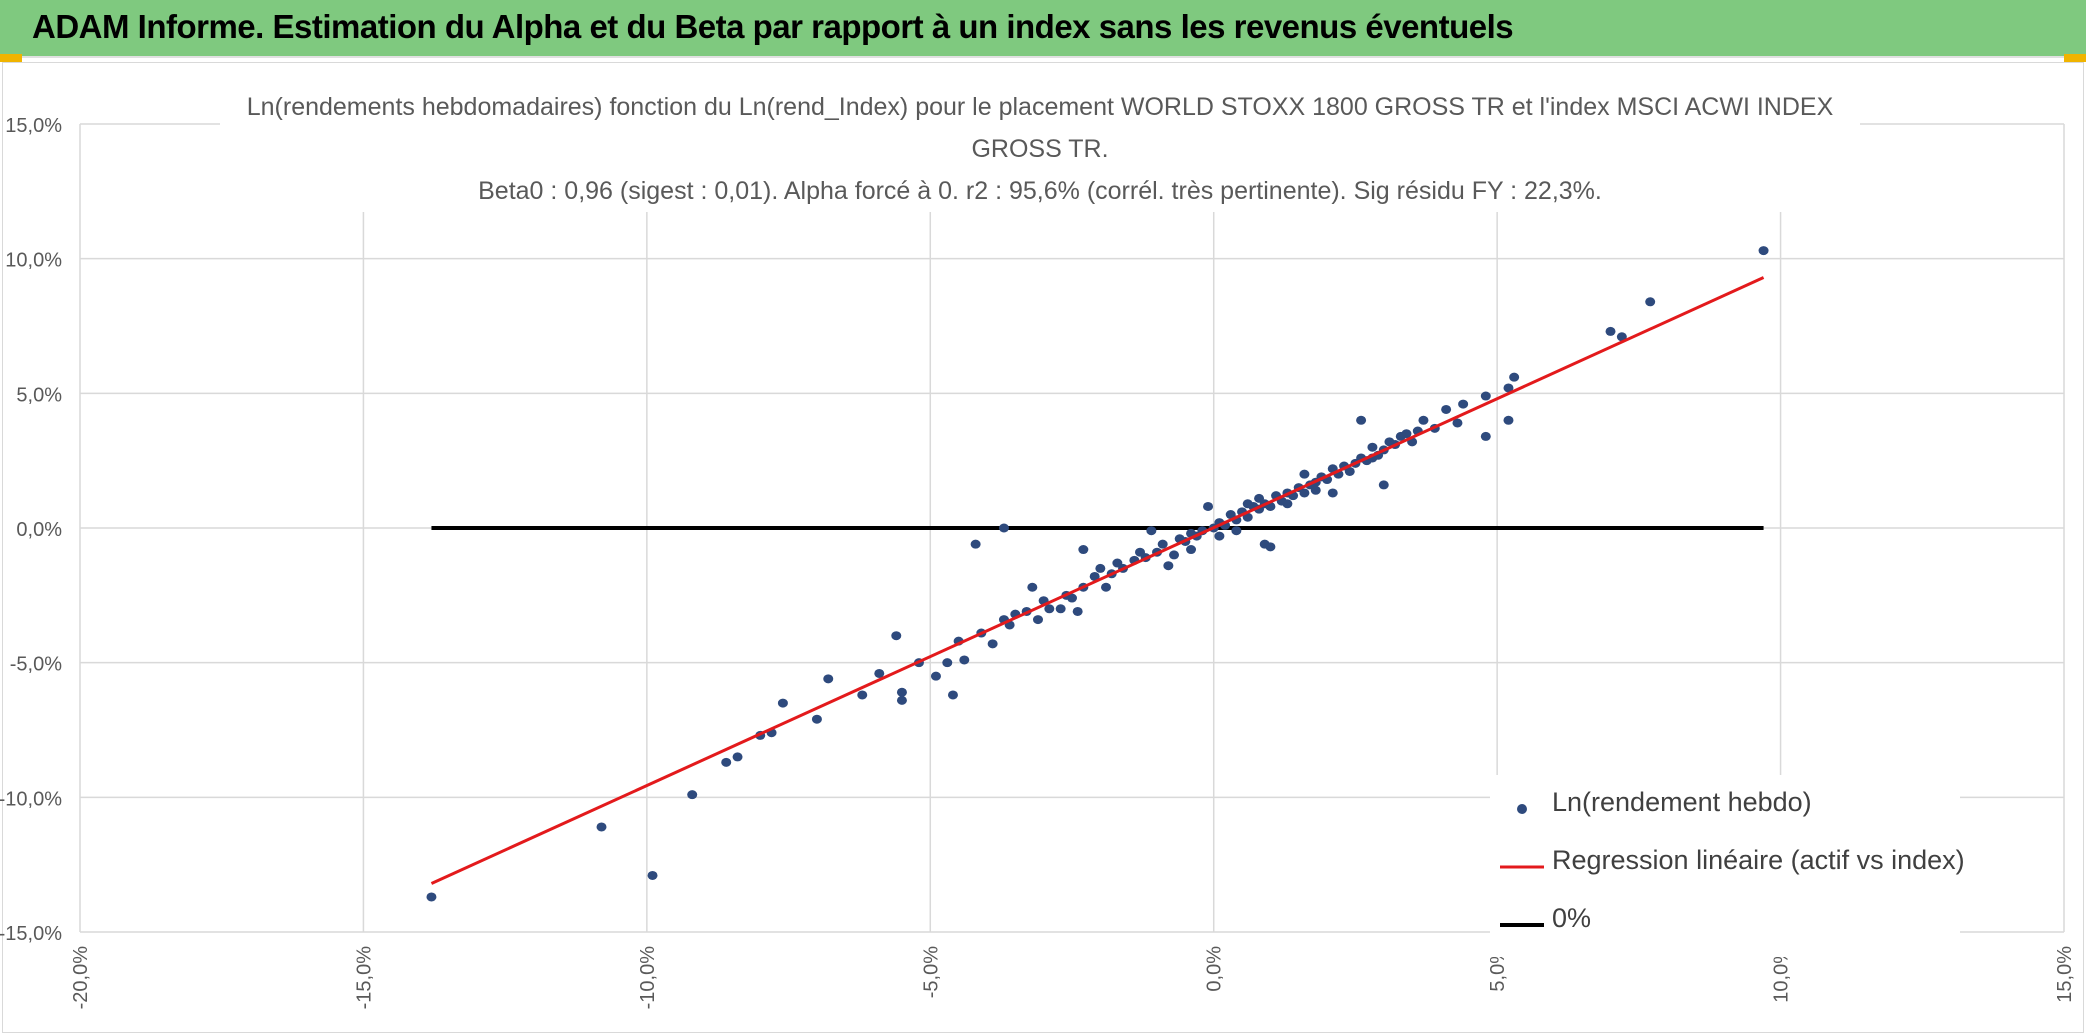 Image resolution: width=2086 pixels, height=1035 pixels. I want to click on legend-item-points: Ln(rendement hebdo), so click(1725, 808).